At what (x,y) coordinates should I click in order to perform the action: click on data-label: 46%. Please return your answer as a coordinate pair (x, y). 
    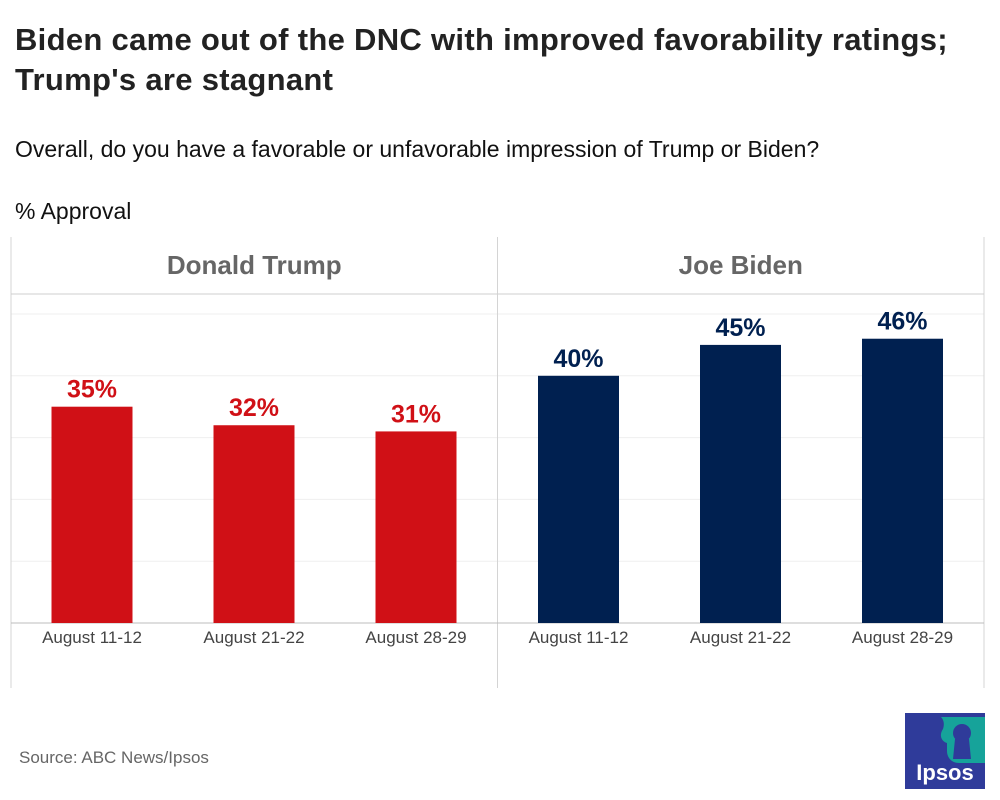
    Looking at the image, I should click on (902, 322).